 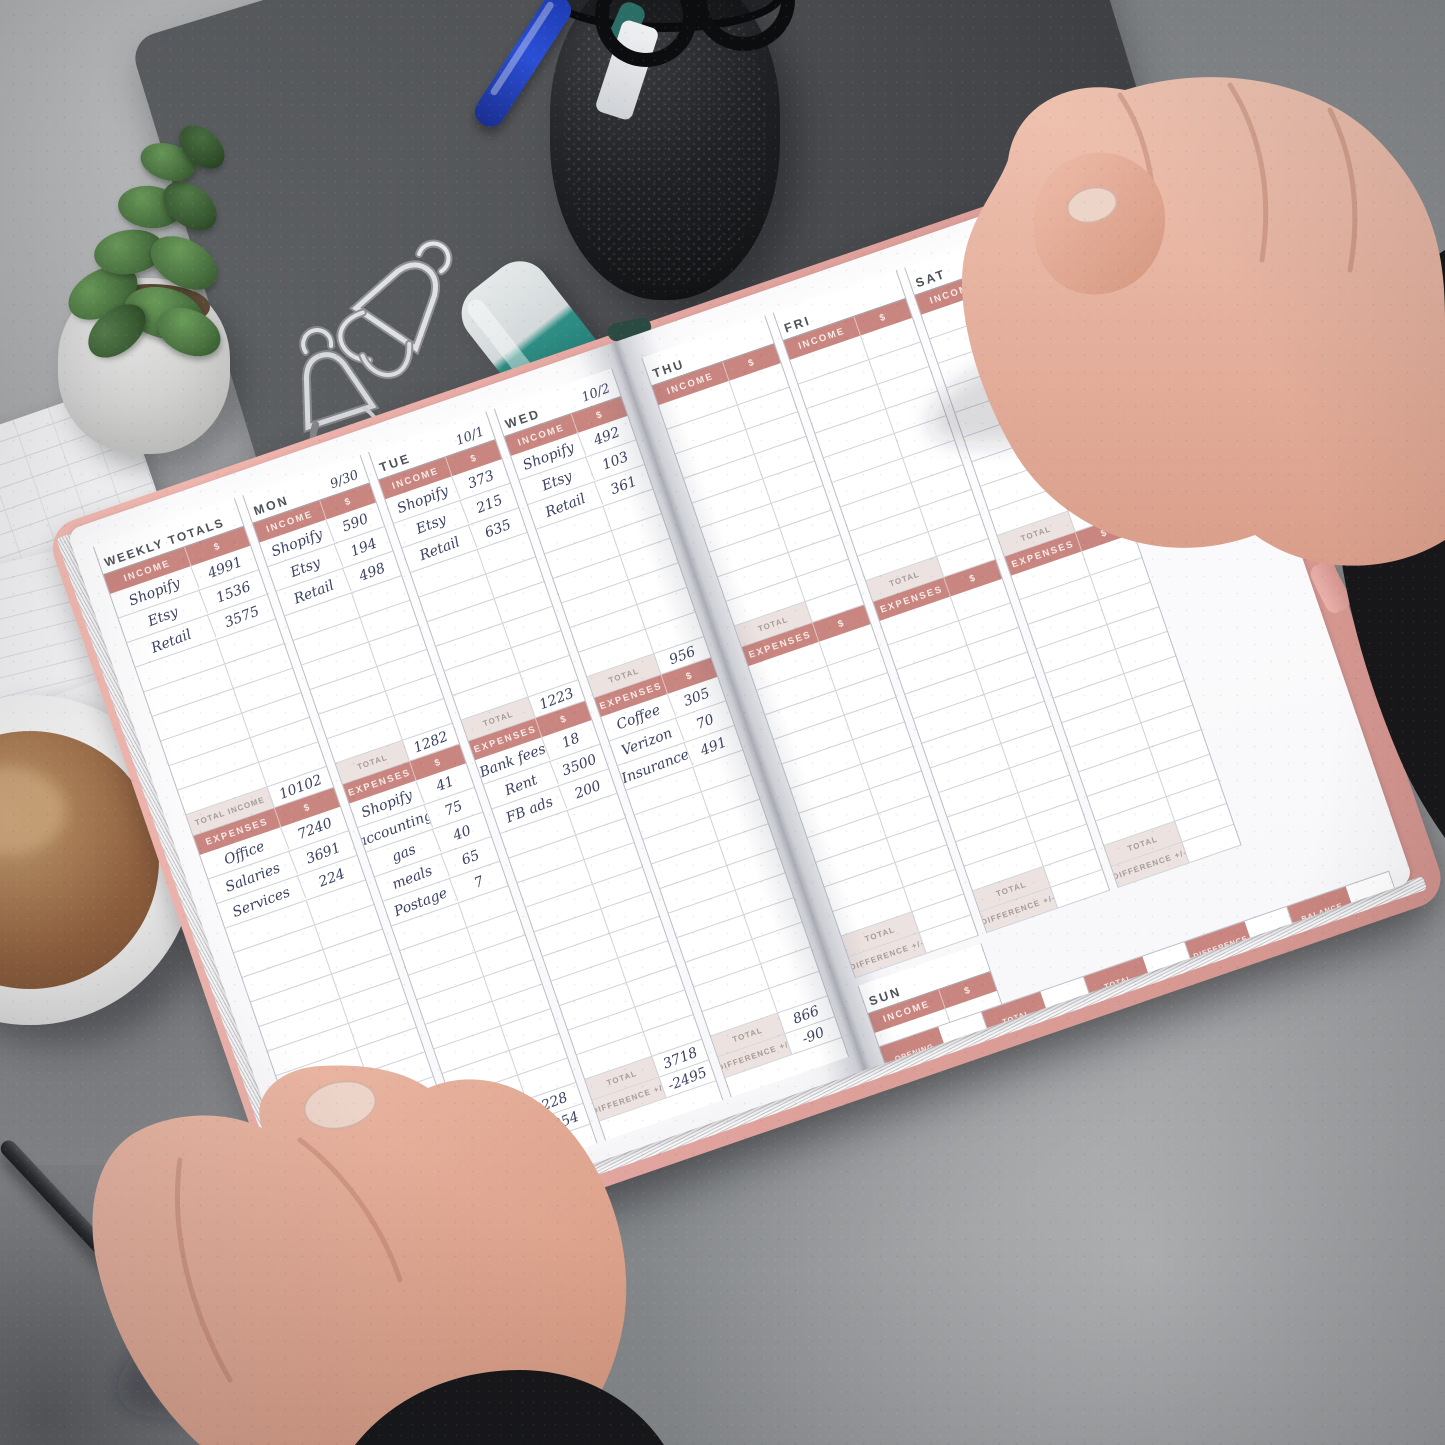 What do you see at coordinates (359, 1255) in the screenshot?
I see `left-hand` at bounding box center [359, 1255].